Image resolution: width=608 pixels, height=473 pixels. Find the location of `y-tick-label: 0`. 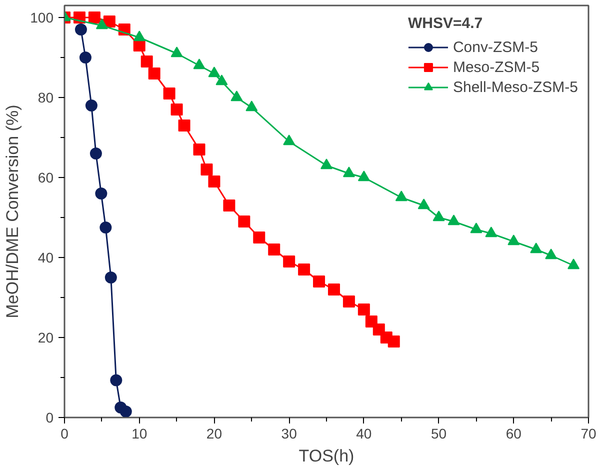

y-tick-label: 0 is located at coordinates (50, 418).